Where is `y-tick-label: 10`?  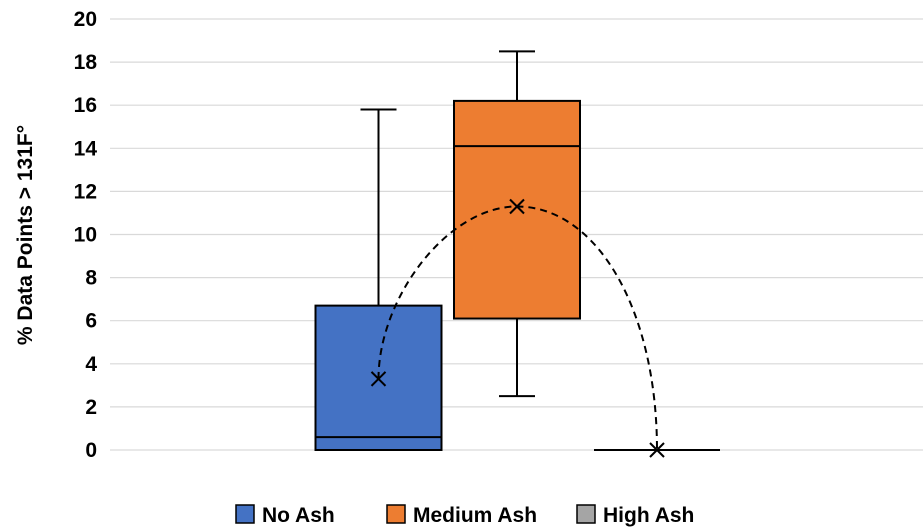
y-tick-label: 10 is located at coordinates (85, 235).